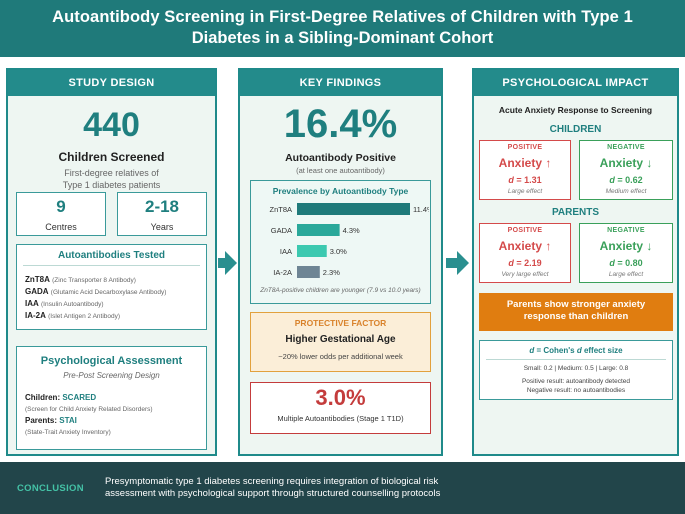 This screenshot has height=514, width=685. Describe the element at coordinates (575, 83) in the screenshot. I see `psych-impact-heading: PSYCHOLOGICAL IMPACT` at that location.